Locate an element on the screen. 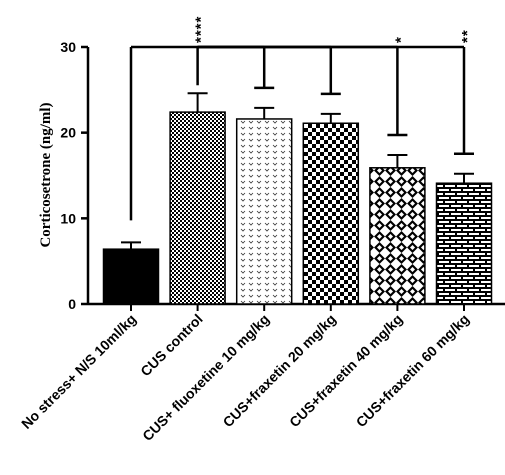 This screenshot has height=475, width=505. significance-stars: ** is located at coordinates (467, 36).